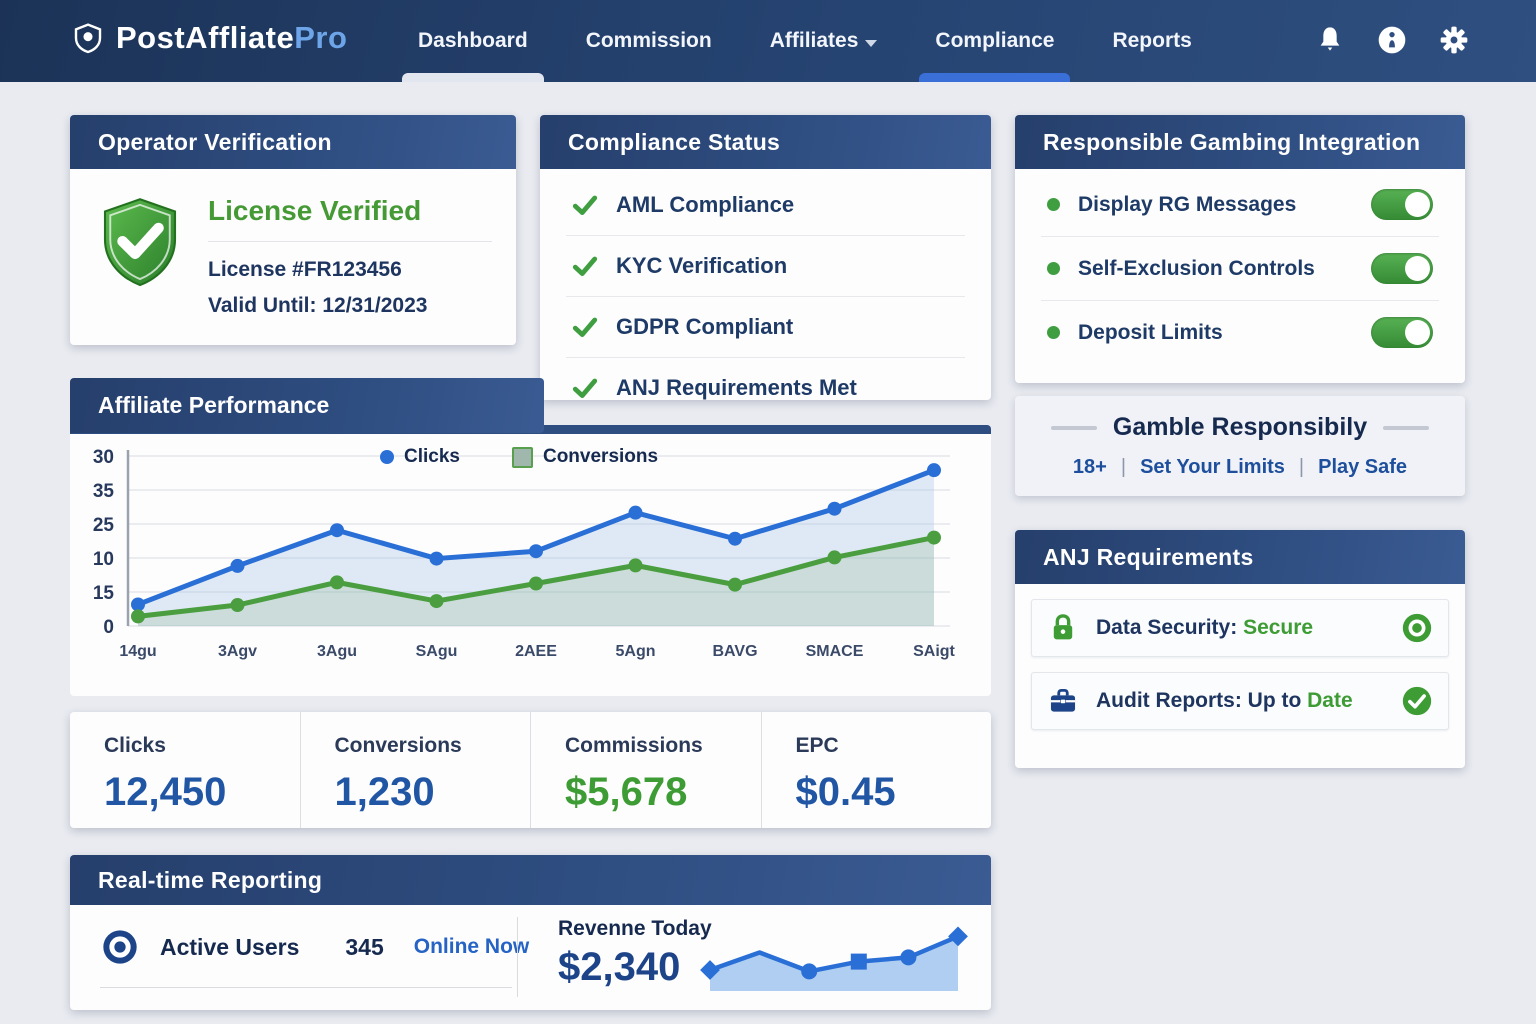 Image resolution: width=1536 pixels, height=1024 pixels. Describe the element at coordinates (1417, 204) in the screenshot. I see `toggle-knob` at that location.